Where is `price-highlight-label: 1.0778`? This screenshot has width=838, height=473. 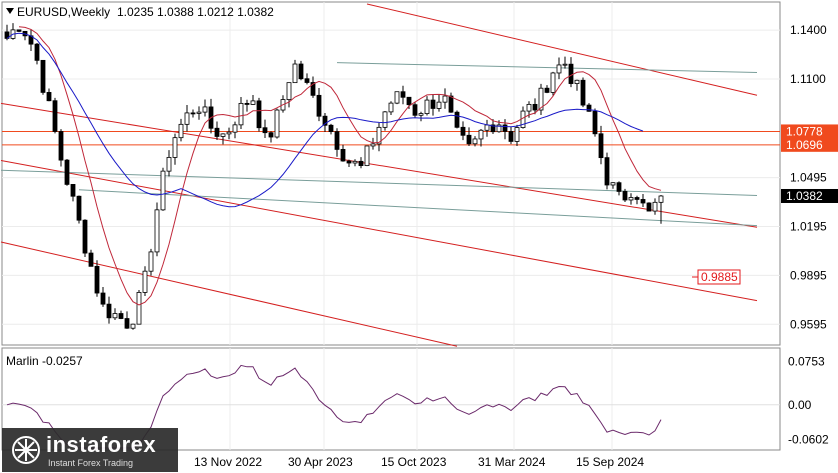
price-highlight-label: 1.0778 is located at coordinates (804, 131).